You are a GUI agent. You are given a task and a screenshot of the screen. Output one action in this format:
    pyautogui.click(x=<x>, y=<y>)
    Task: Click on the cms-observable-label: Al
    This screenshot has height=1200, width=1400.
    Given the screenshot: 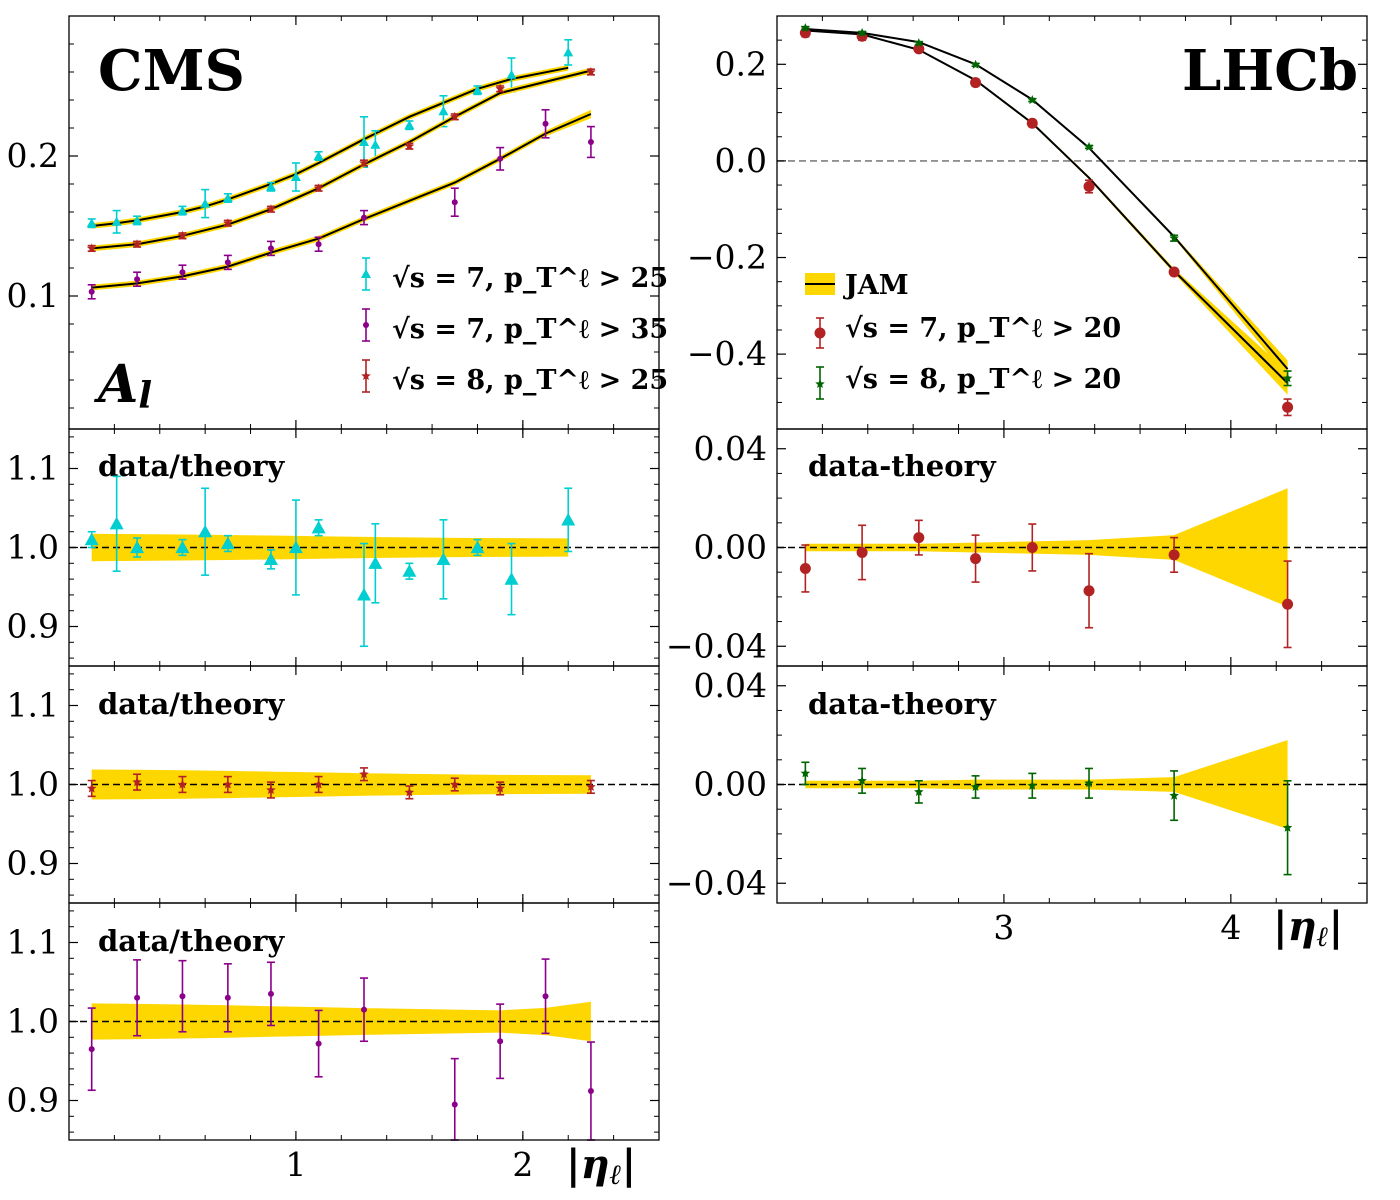 What is the action you would take?
    pyautogui.click(x=122, y=385)
    